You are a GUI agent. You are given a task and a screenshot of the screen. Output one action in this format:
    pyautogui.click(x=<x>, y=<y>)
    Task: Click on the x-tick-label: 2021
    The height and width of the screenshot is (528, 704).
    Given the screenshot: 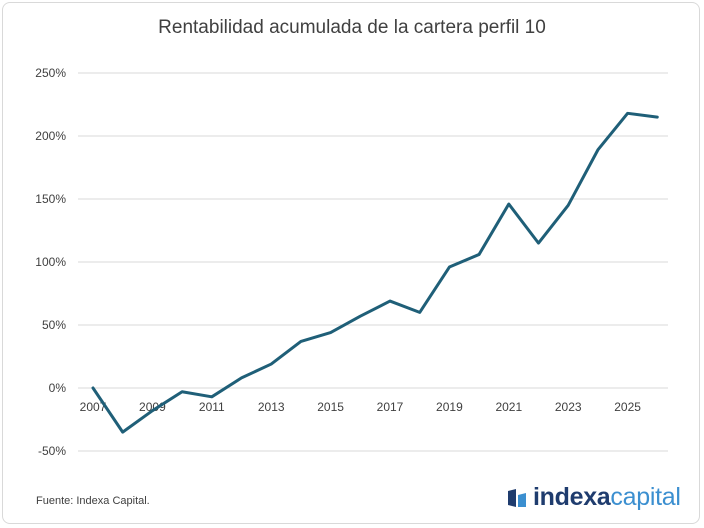 What is the action you would take?
    pyautogui.click(x=508, y=407)
    